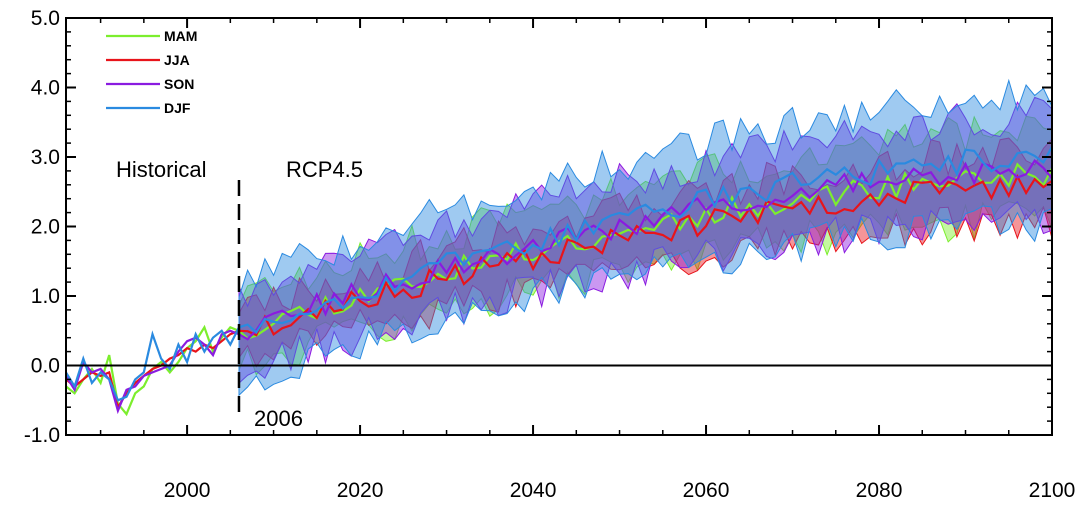 The image size is (1084, 506). What do you see at coordinates (177, 108) in the screenshot?
I see `legend-label-djf: DJF` at bounding box center [177, 108].